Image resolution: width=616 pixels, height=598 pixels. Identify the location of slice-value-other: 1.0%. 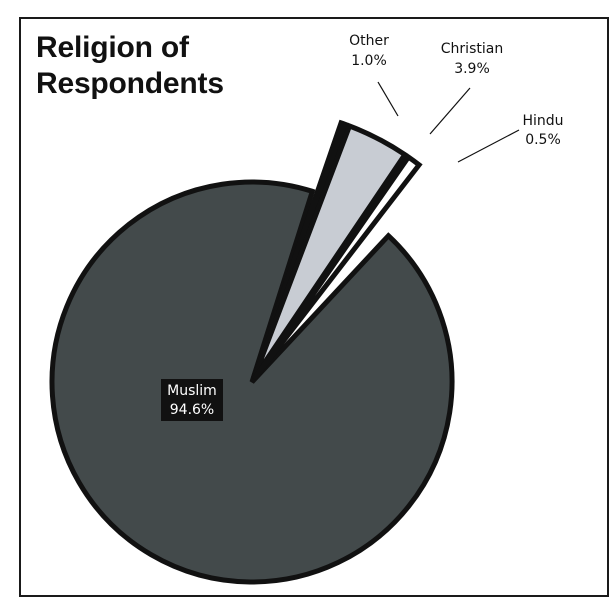
(369, 61).